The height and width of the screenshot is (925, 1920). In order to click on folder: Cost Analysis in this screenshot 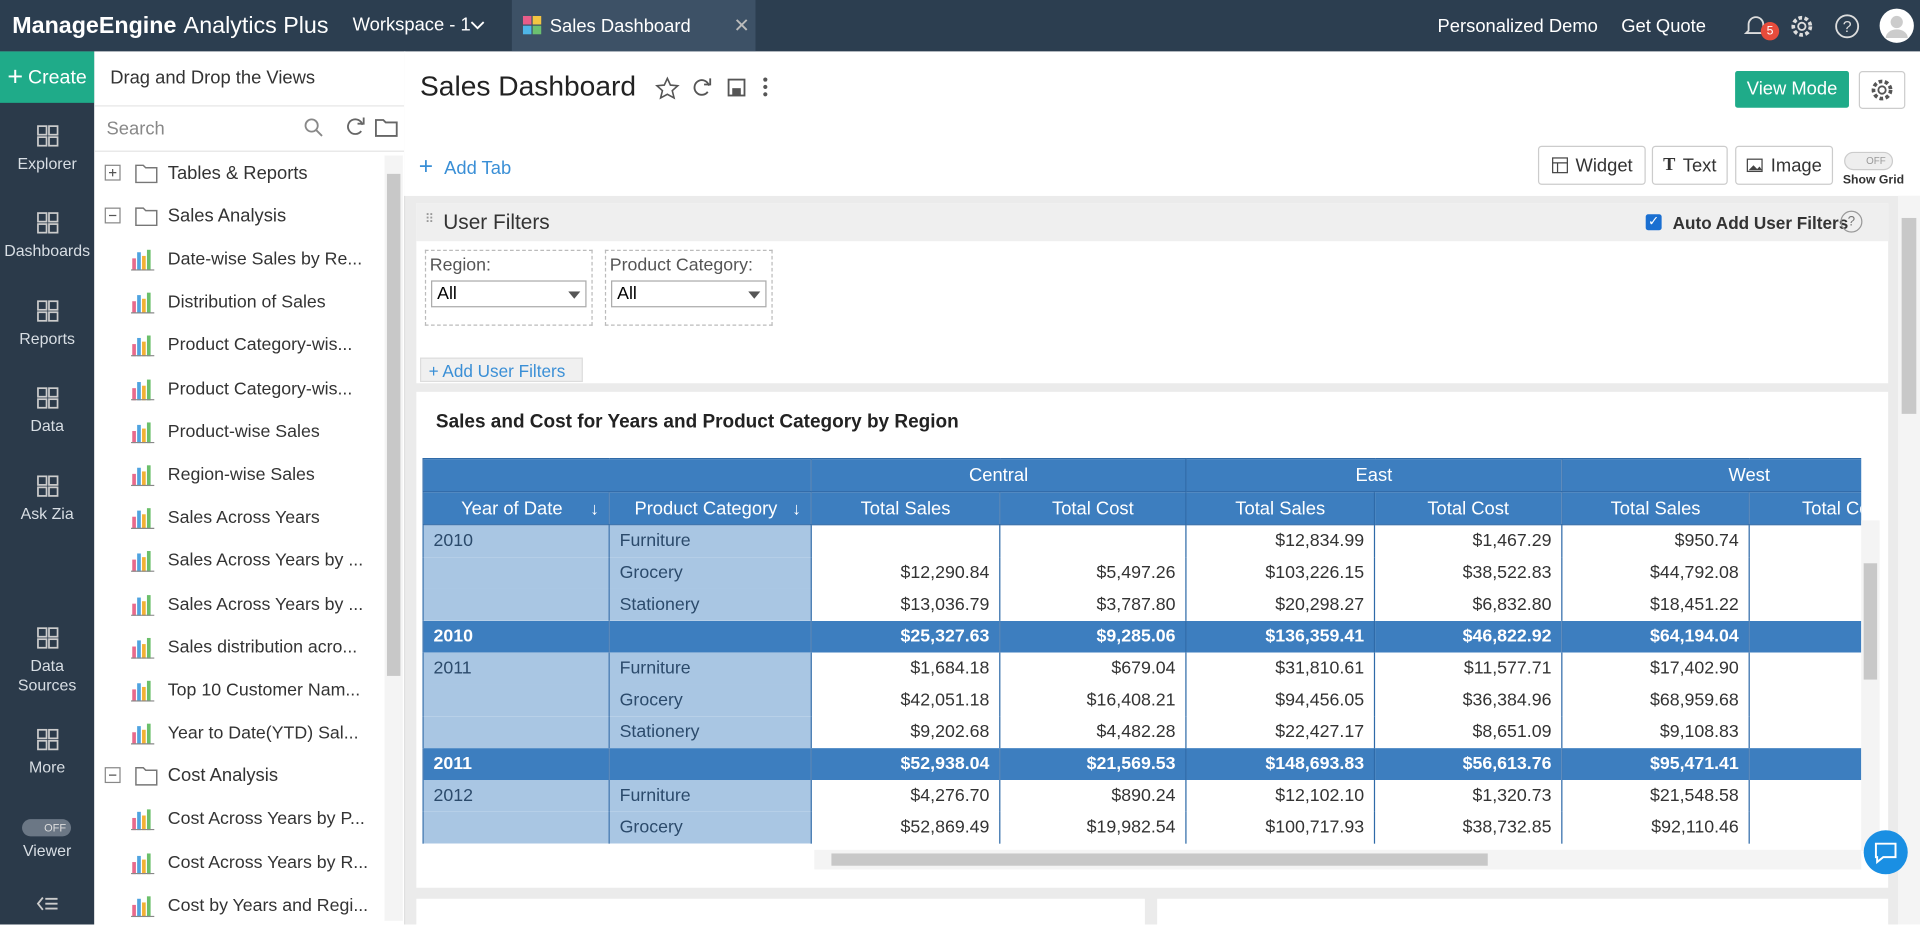, I will do `click(238, 776)`.